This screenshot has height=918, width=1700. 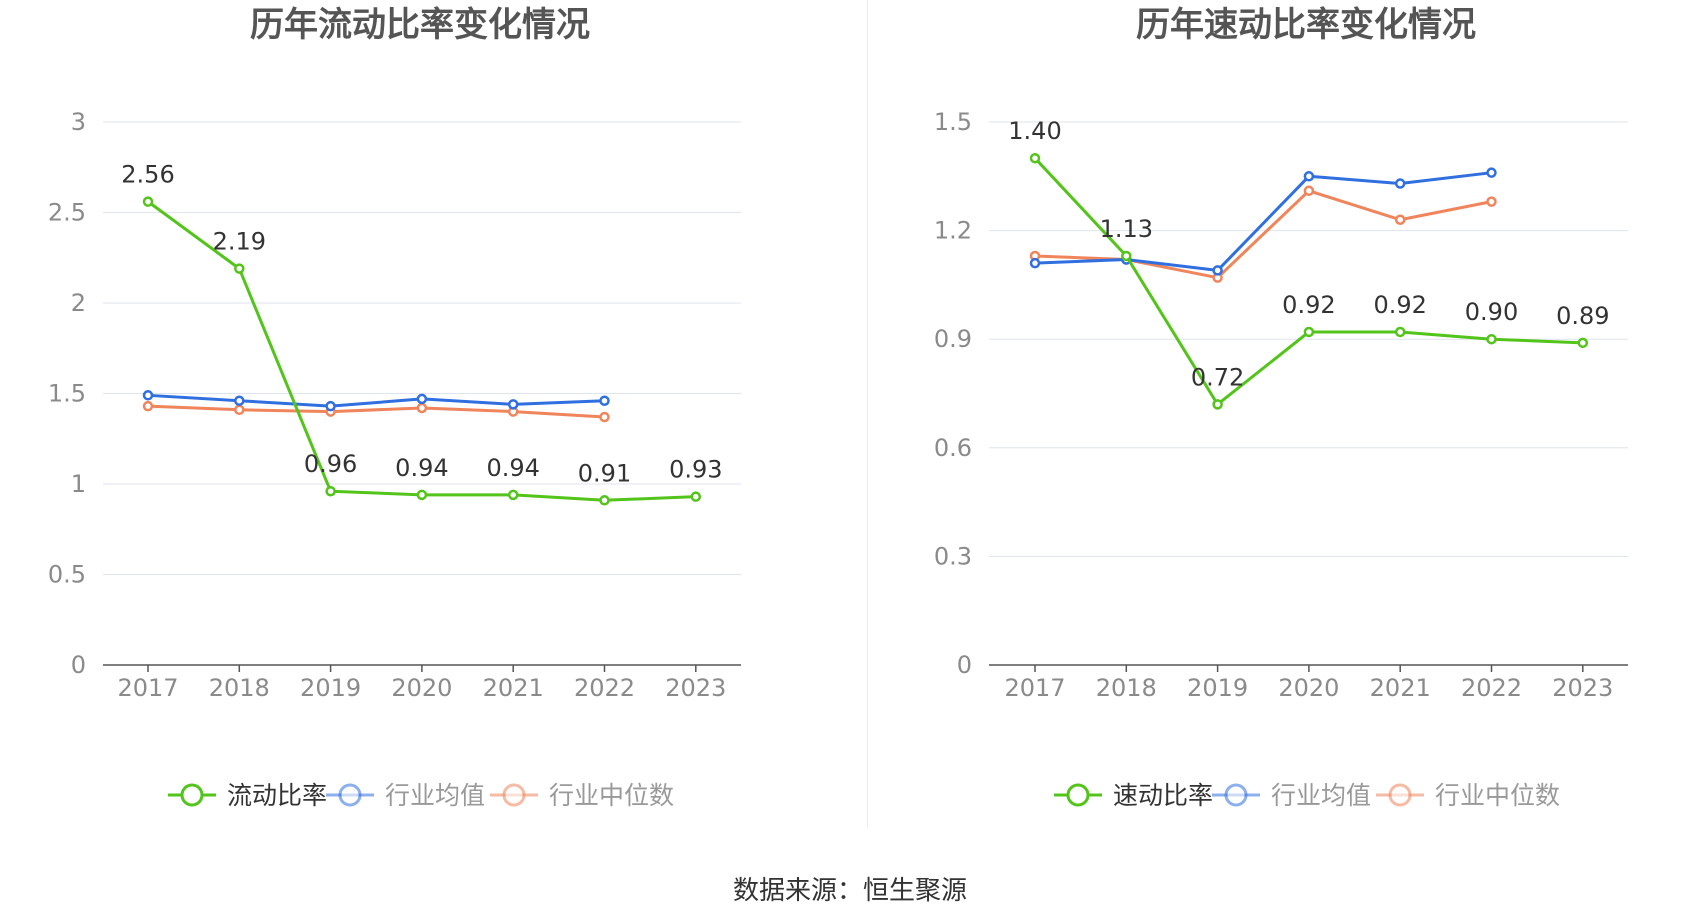 What do you see at coordinates (953, 448) in the screenshot?
I see `y-tick-label: 0.6` at bounding box center [953, 448].